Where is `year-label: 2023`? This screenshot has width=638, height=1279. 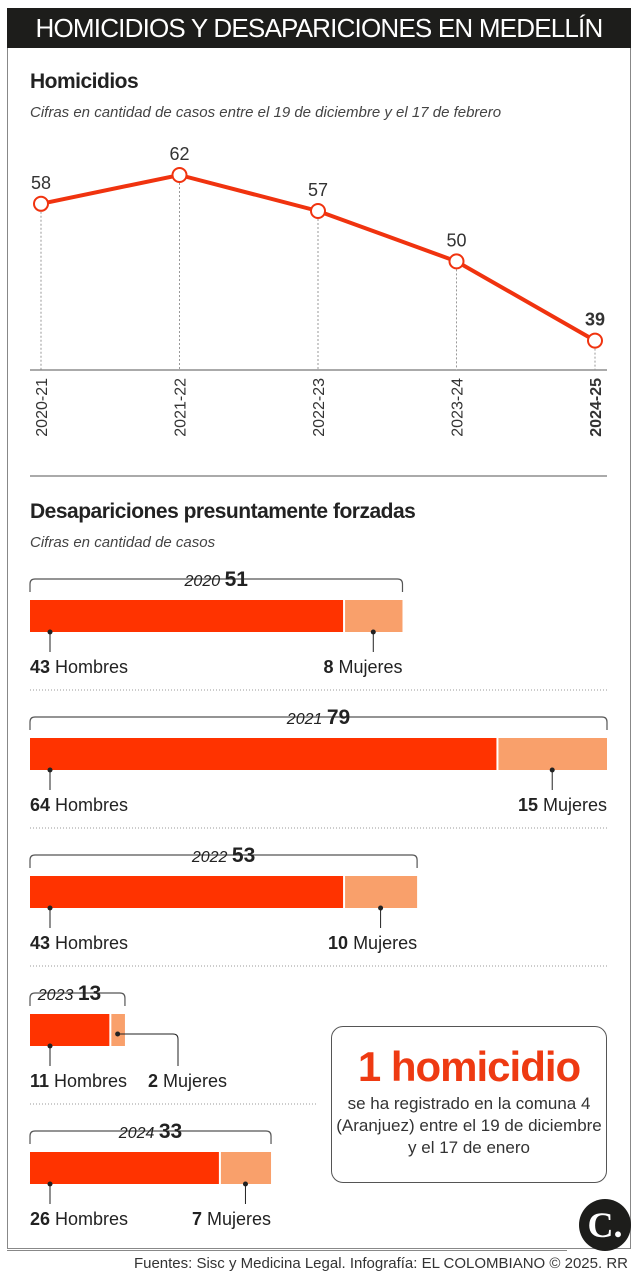
year-label: 2023 is located at coordinates (57, 995).